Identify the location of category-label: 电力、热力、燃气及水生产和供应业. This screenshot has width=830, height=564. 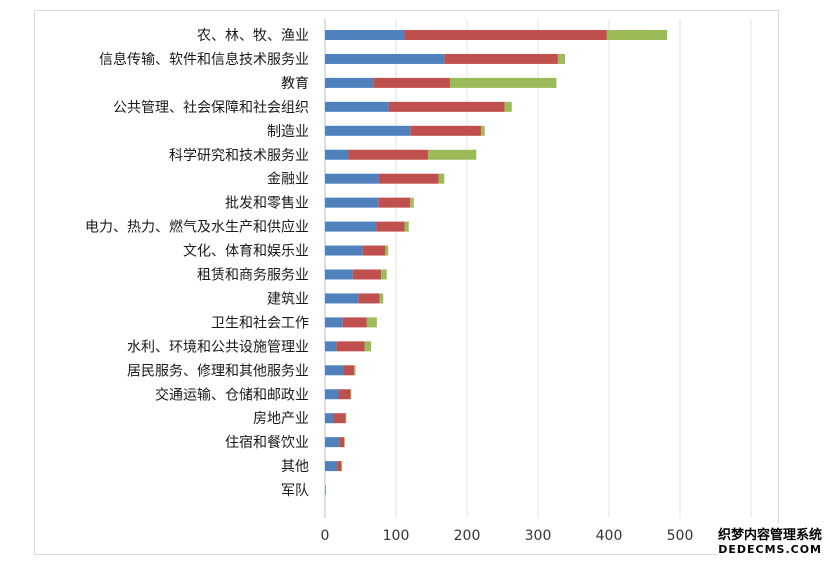
(197, 227).